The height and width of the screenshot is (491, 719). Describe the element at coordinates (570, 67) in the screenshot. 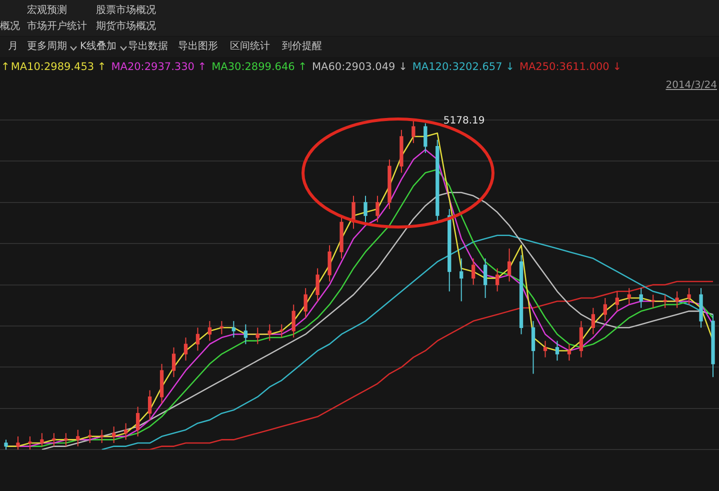

I see `text: MA250:3611.000 ↓` at that location.